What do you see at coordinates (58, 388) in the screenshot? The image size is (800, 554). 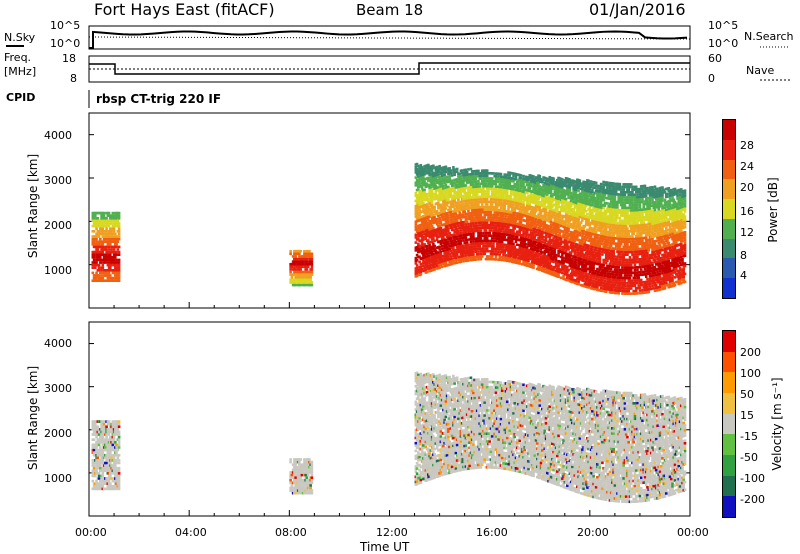 I see `velocity-ytick-3000: 3000` at bounding box center [58, 388].